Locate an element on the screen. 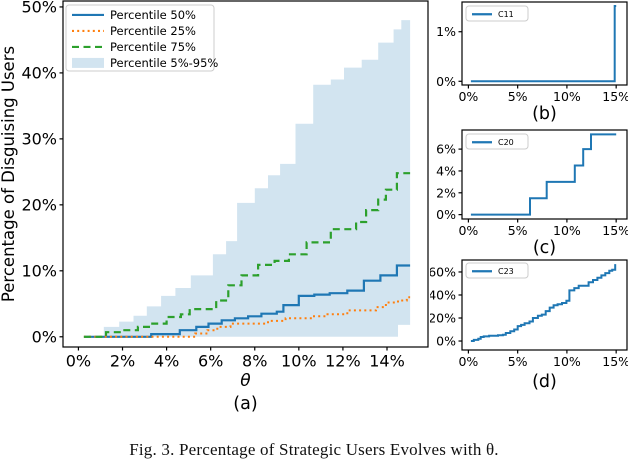 This screenshot has width=628, height=474. y-tick-label: 60% is located at coordinates (443, 271).